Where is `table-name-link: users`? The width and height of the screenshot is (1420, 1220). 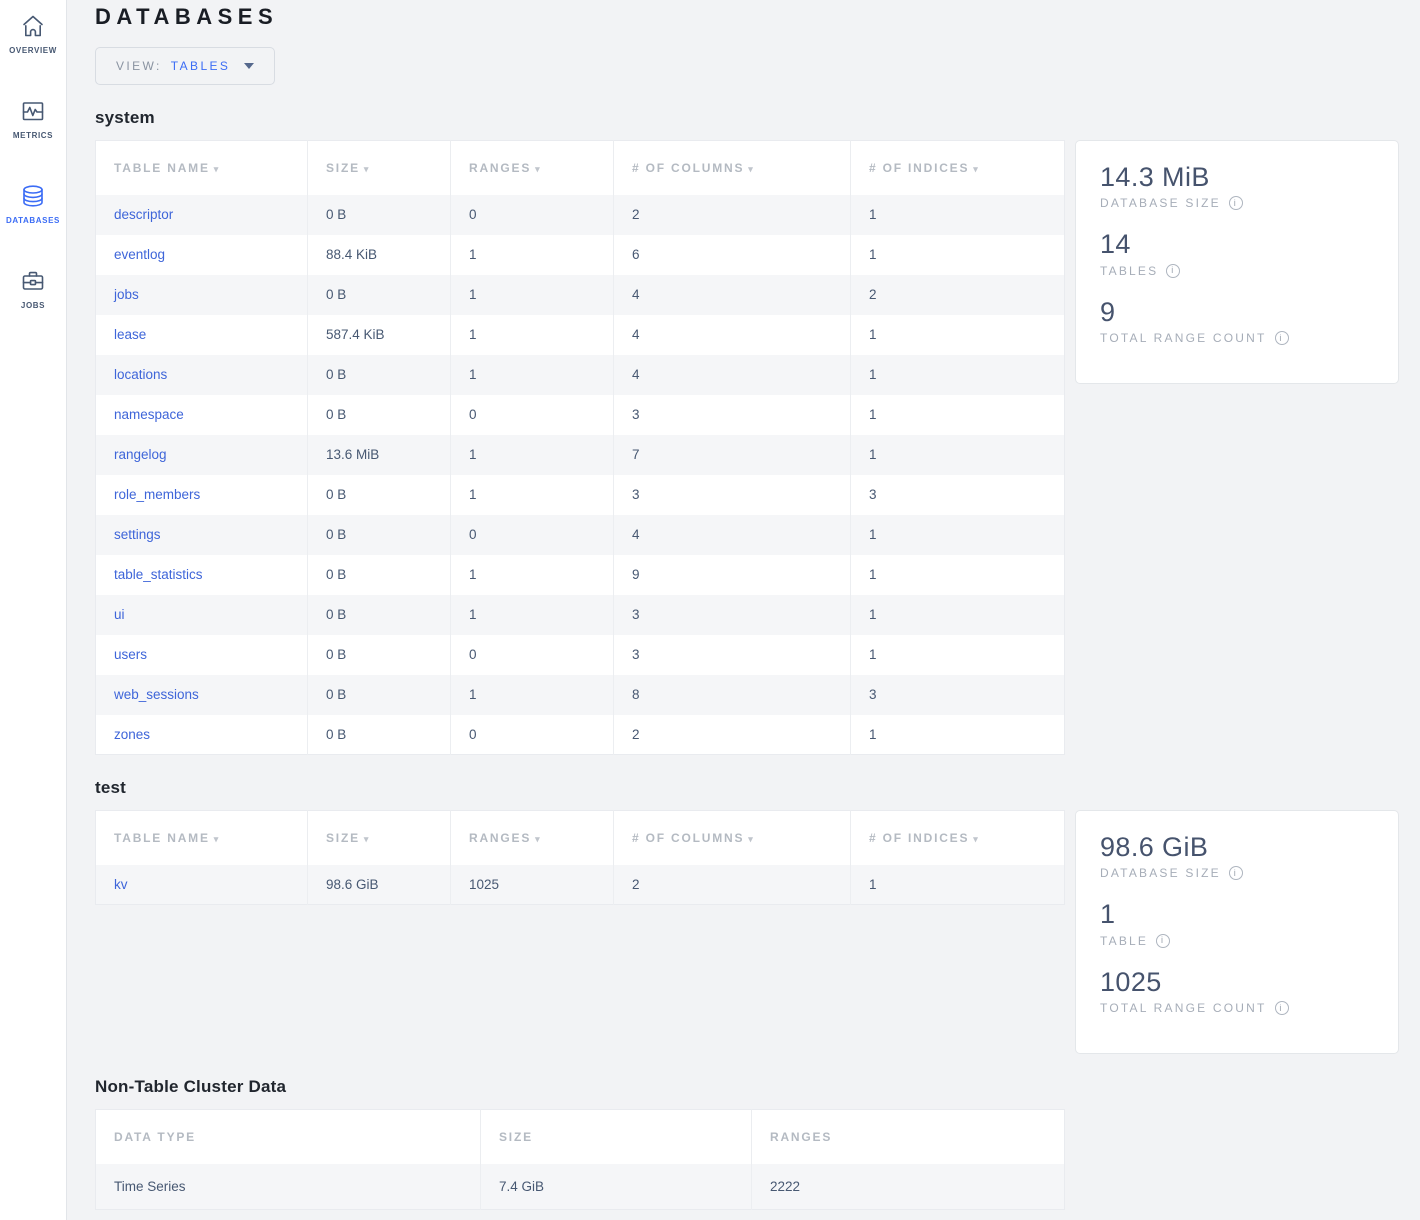 table-name-link: users is located at coordinates (131, 654).